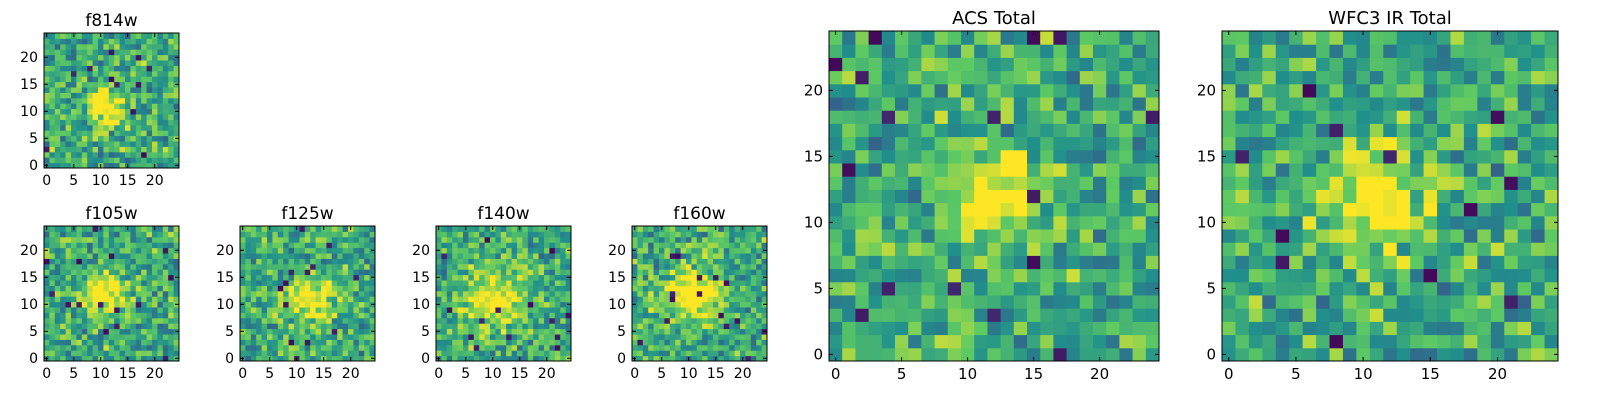 This screenshot has width=1600, height=400. Describe the element at coordinates (1033, 374) in the screenshot. I see `x-tick-label: 15` at that location.